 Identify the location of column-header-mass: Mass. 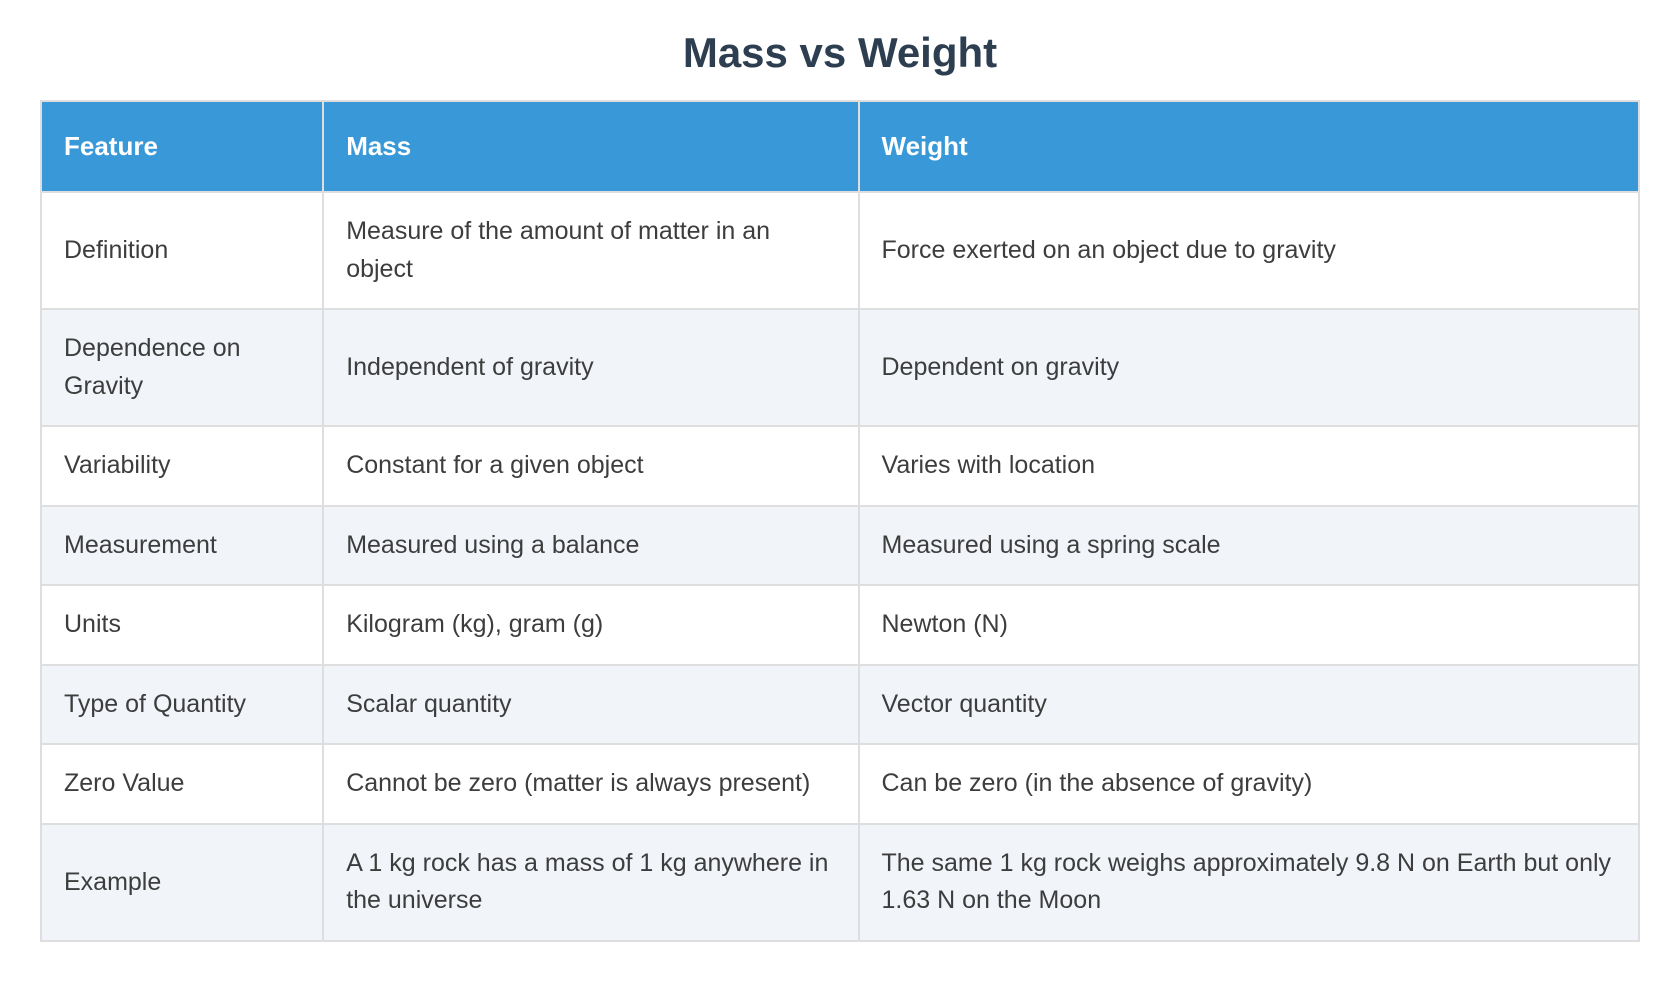
(591, 147).